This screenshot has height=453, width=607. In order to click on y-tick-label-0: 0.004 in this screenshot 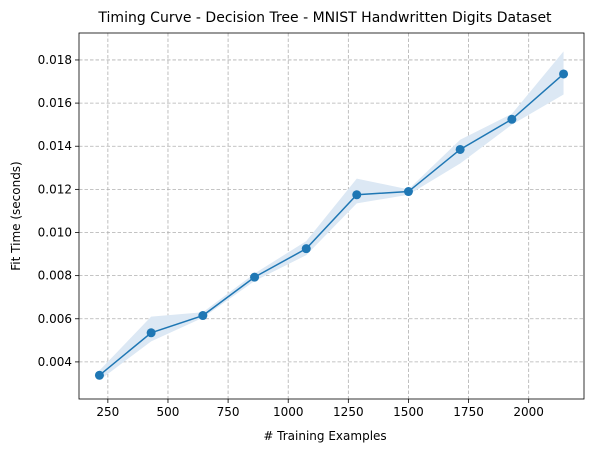, I will do `click(55, 362)`.